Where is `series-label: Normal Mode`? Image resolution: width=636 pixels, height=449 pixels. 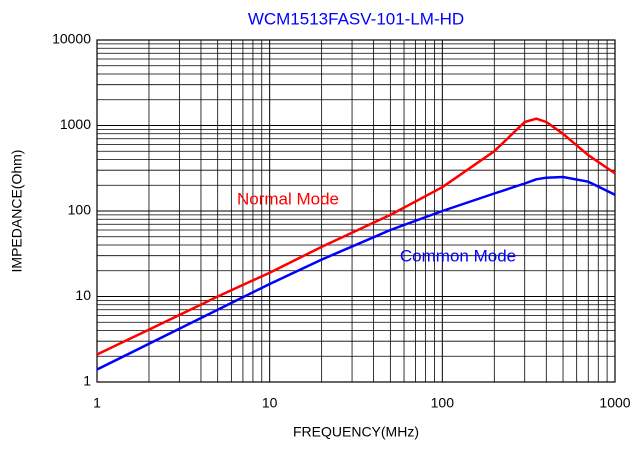 series-label: Normal Mode is located at coordinates (288, 198).